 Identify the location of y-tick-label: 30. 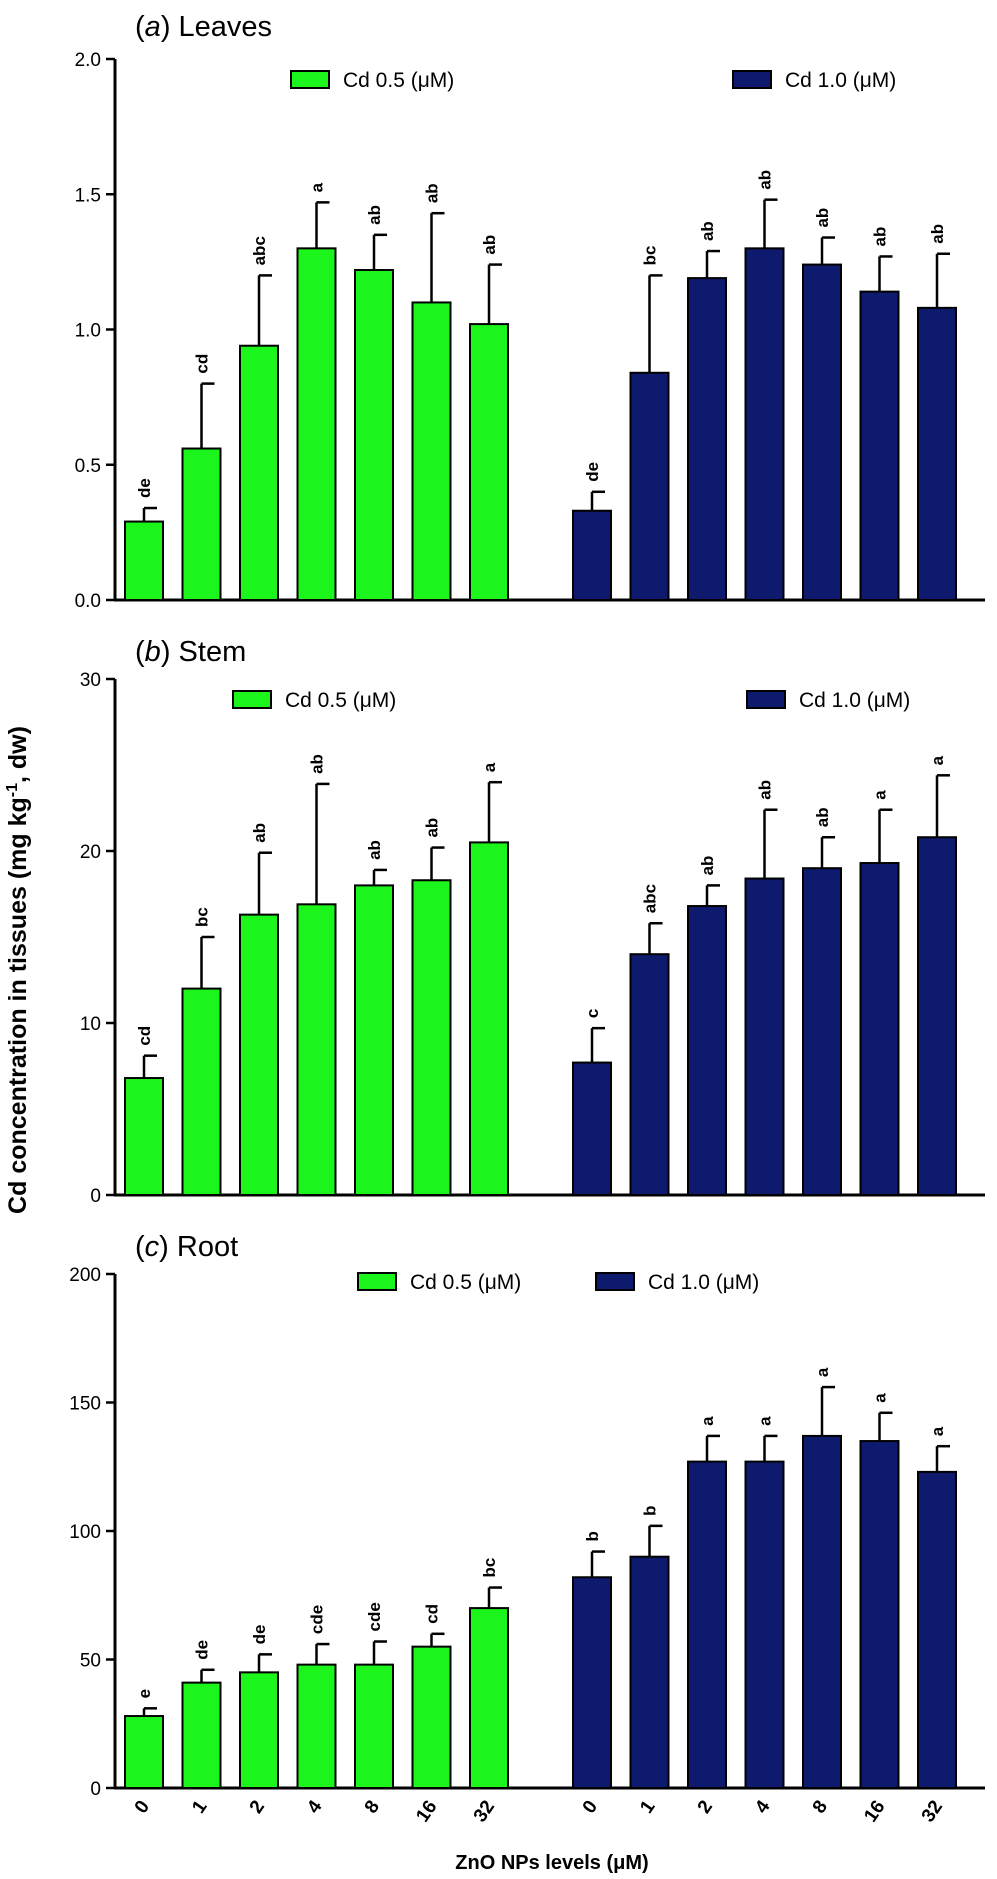
(90, 680).